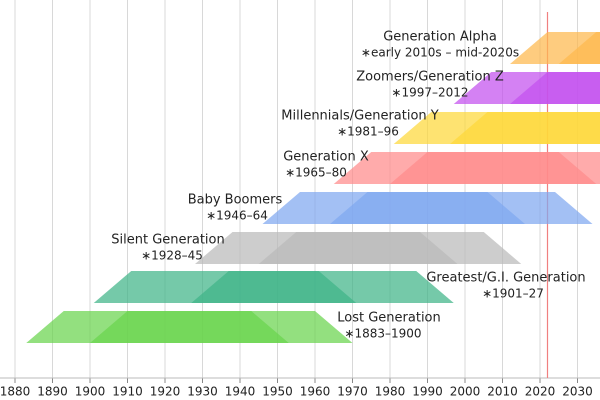  Describe the element at coordinates (167, 240) in the screenshot. I see `generation-name: Silent Generation` at that location.